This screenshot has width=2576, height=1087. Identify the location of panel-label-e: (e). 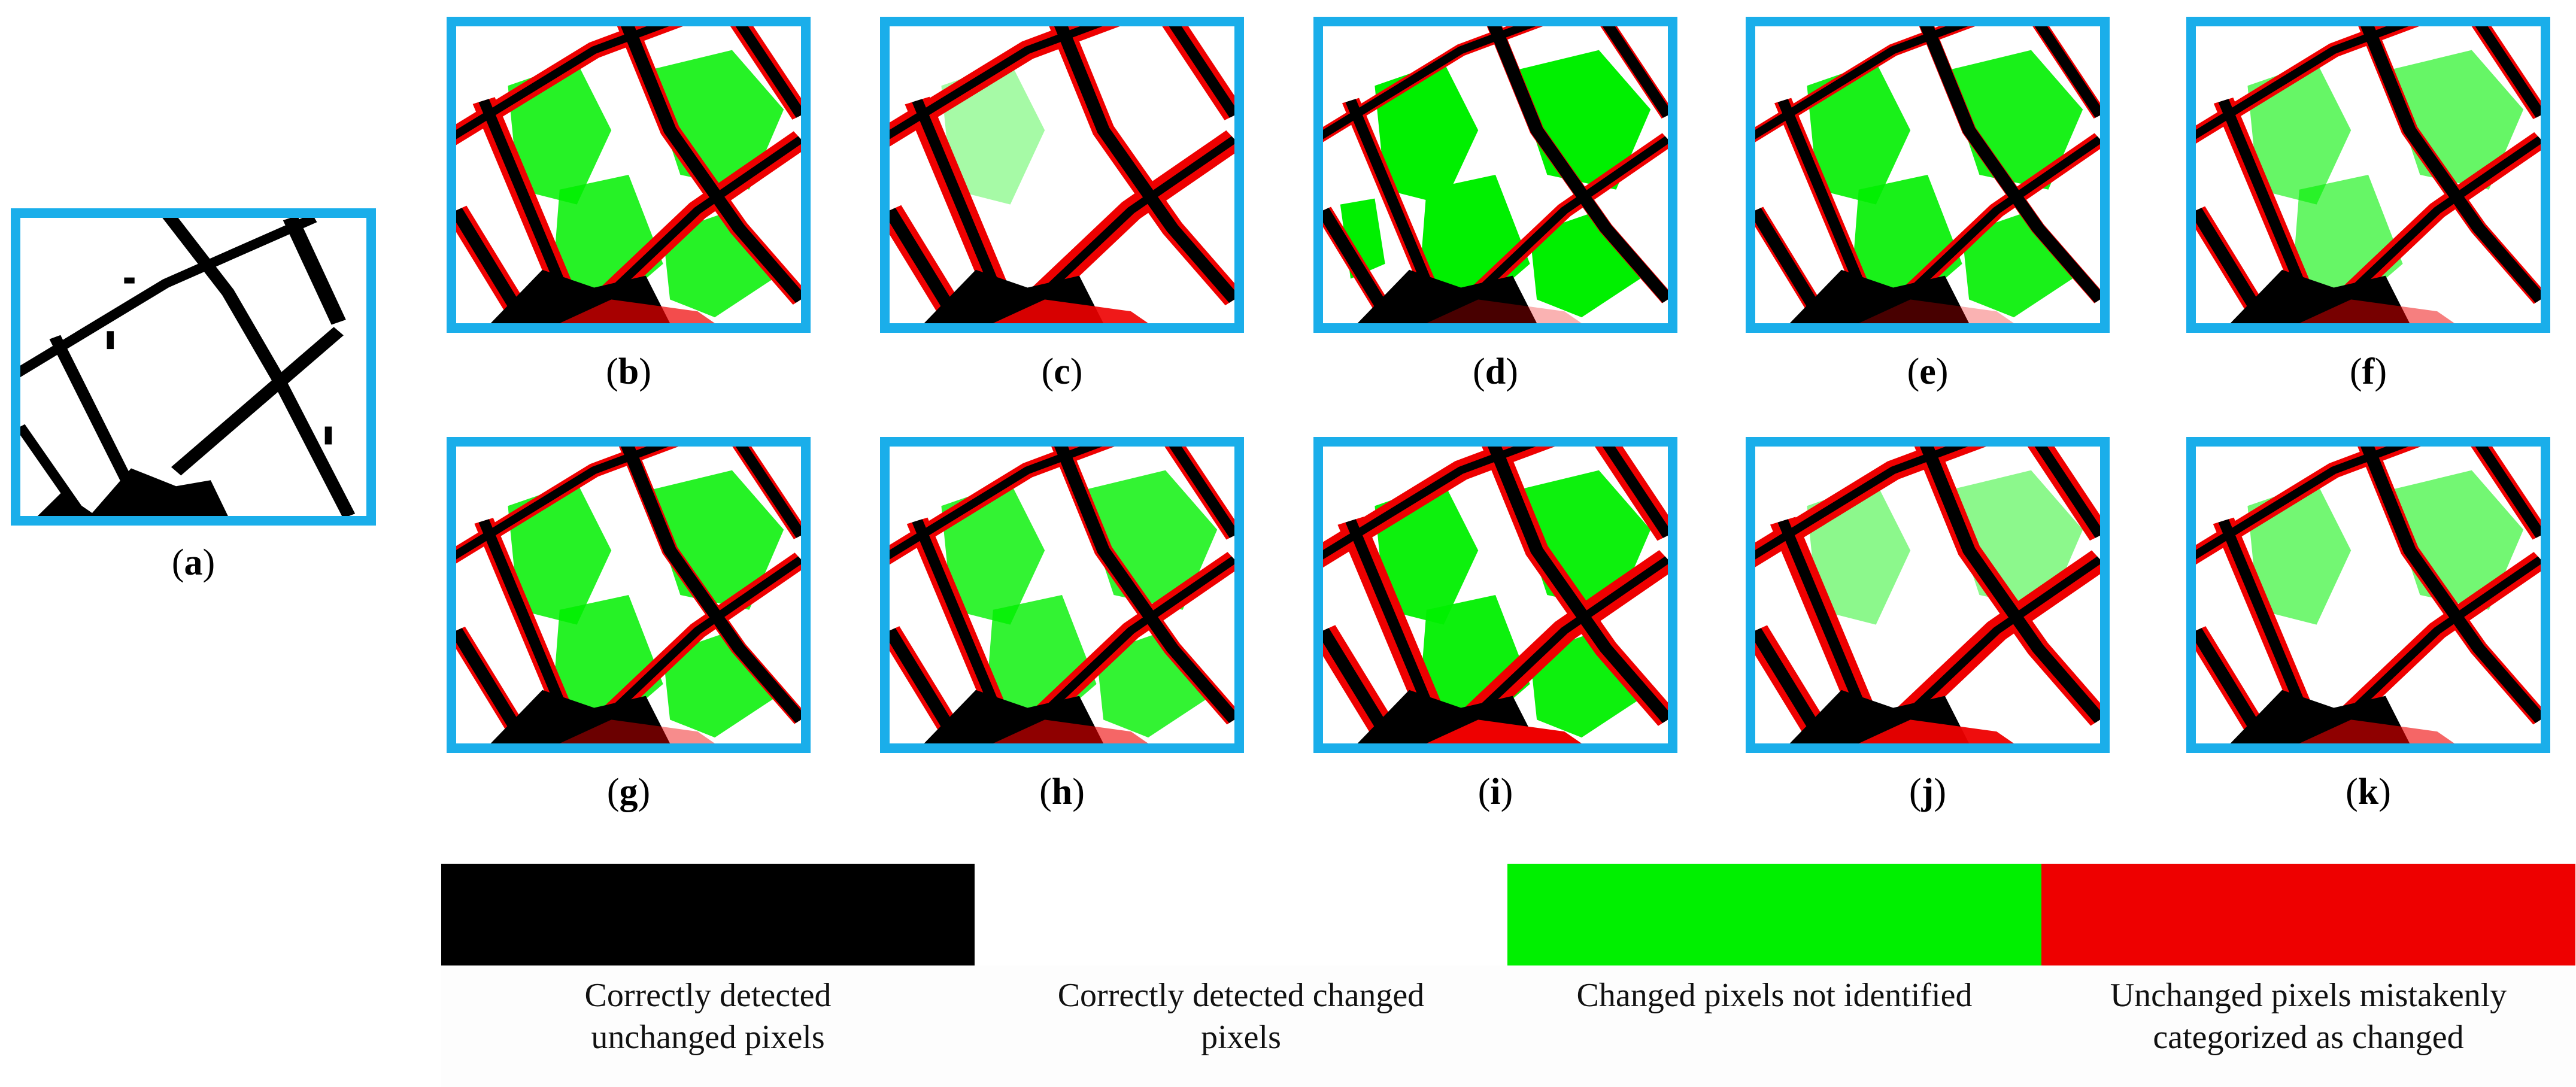
(1928, 371).